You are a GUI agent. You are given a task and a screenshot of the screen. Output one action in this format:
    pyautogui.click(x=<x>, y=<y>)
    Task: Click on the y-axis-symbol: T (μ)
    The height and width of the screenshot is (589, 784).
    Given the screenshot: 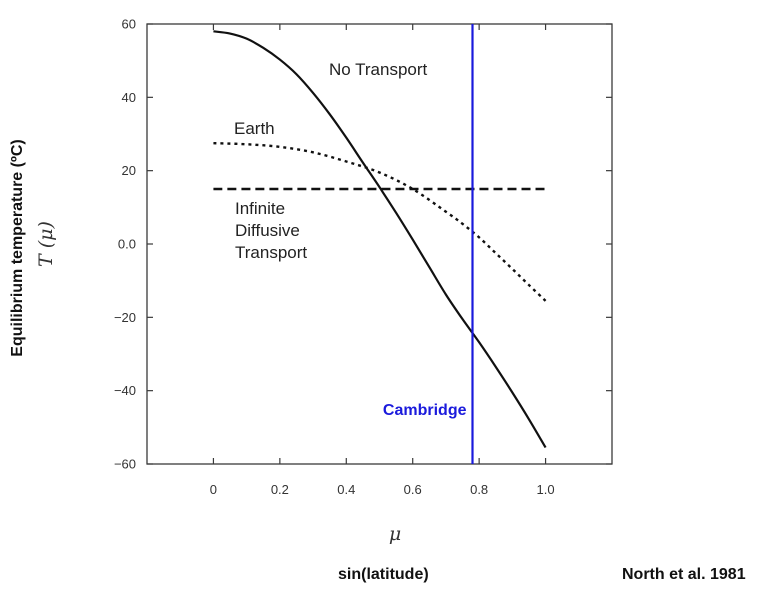 What is the action you would take?
    pyautogui.click(x=46, y=244)
    